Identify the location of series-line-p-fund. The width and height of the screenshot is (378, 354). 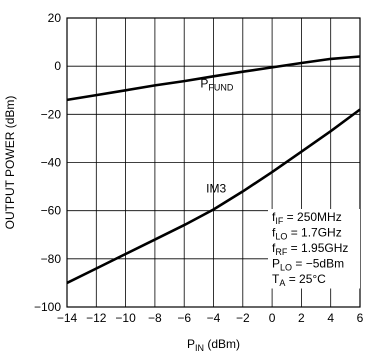
(213, 78).